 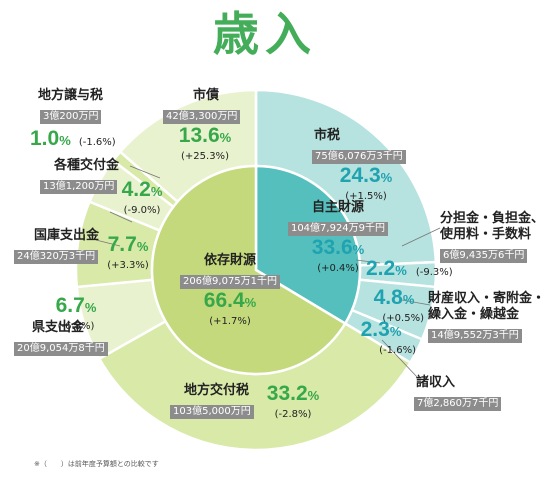 I want to click on inner-slice-own, so click(x=308, y=245).